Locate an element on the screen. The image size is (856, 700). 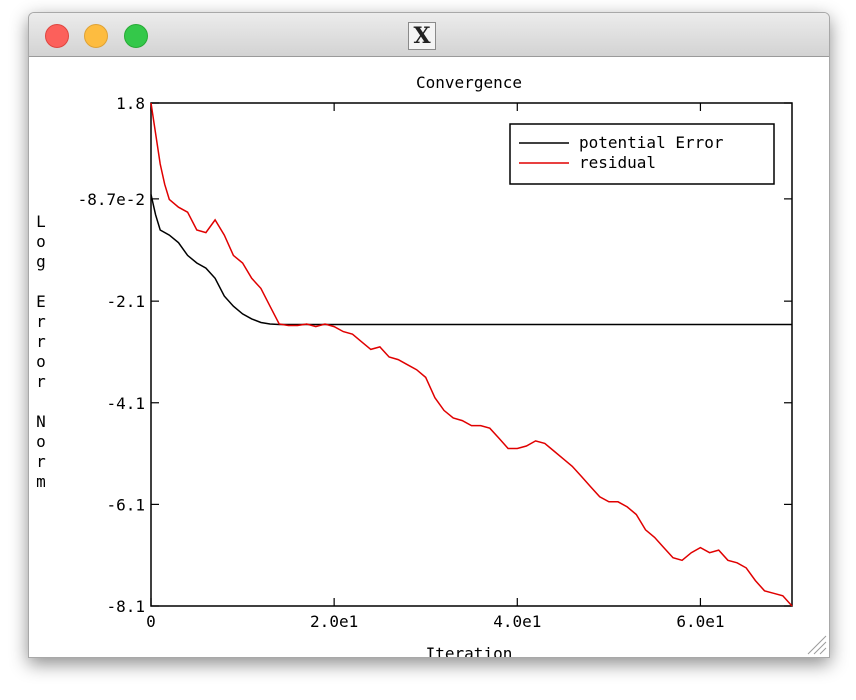
x11-icon: X is located at coordinates (422, 36).